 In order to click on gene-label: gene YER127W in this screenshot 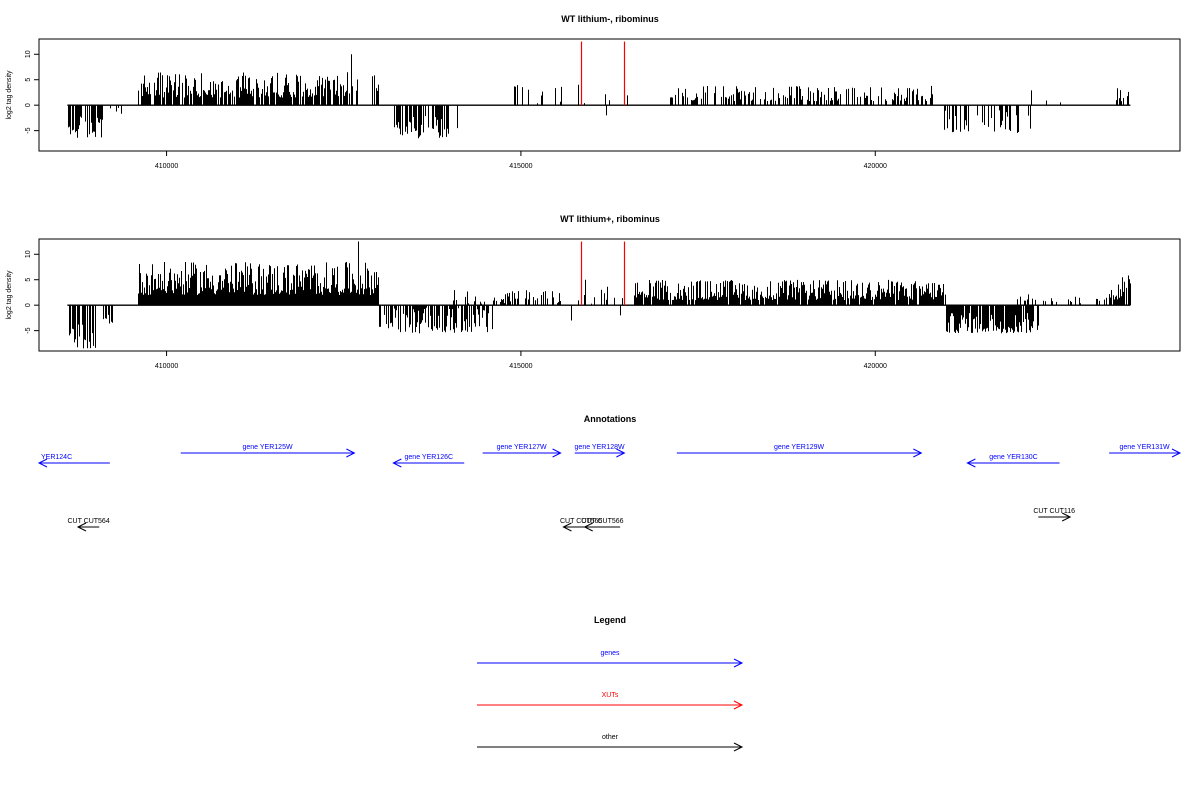, I will do `click(522, 447)`.